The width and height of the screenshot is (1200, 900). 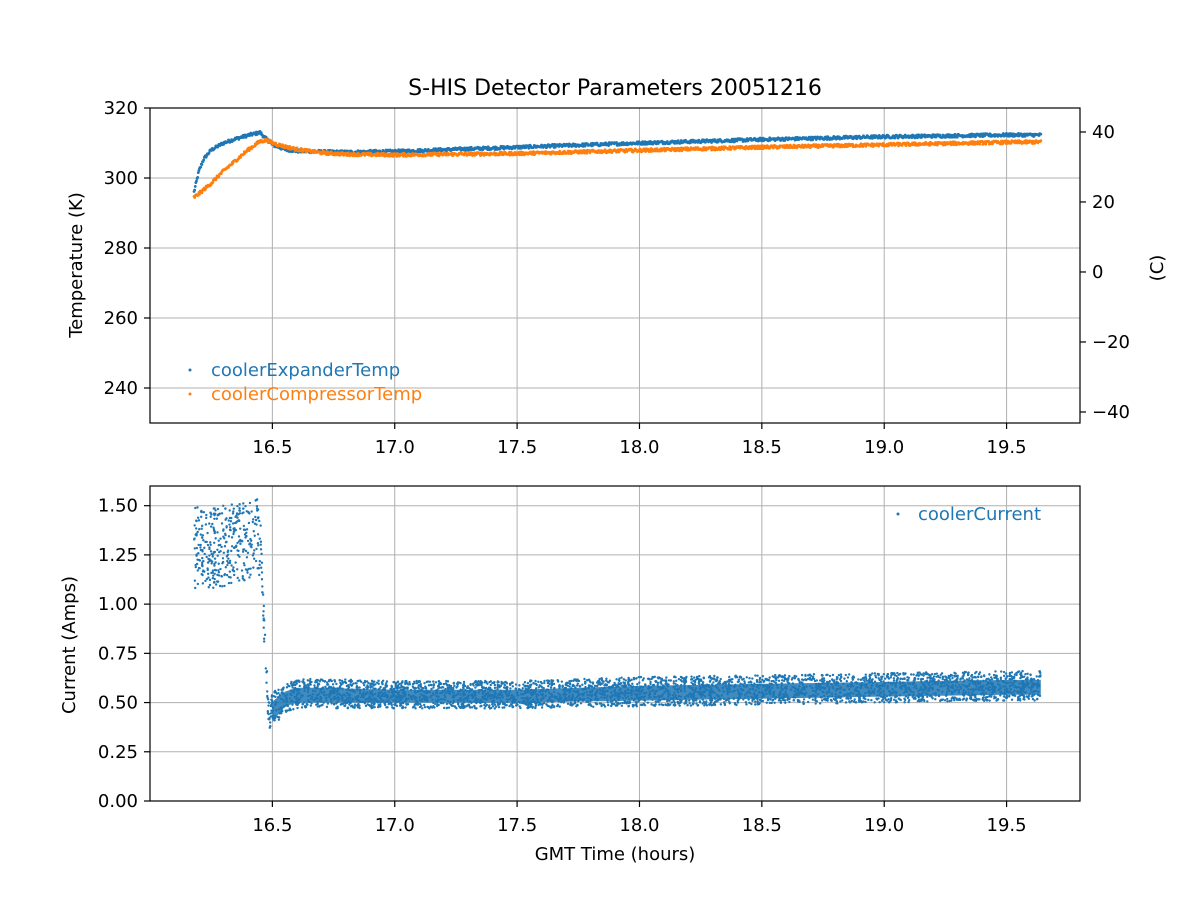 What do you see at coordinates (121, 388) in the screenshot?
I see `y-tick-label: 240` at bounding box center [121, 388].